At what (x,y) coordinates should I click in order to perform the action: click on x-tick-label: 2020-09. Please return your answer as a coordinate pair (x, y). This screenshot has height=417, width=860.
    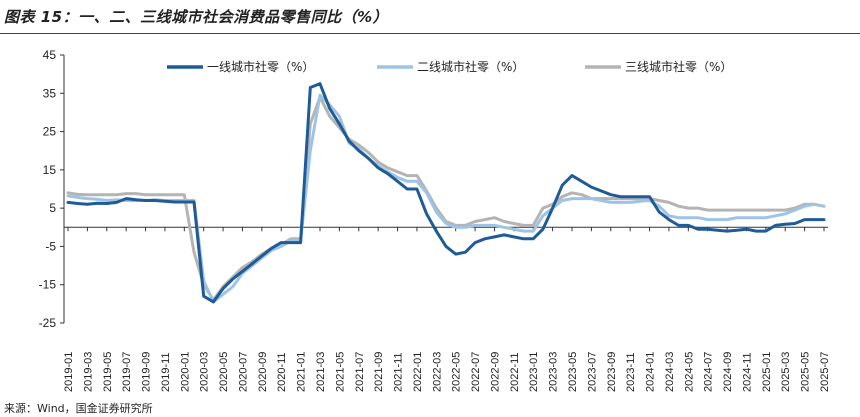
    Looking at the image, I should click on (263, 372).